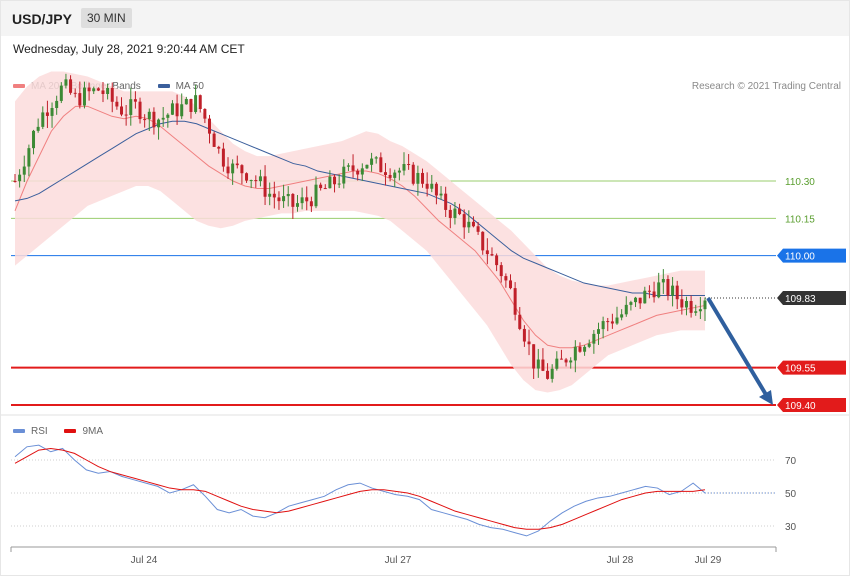 The width and height of the screenshot is (850, 576). What do you see at coordinates (620, 560) in the screenshot?
I see `x-tick-label: Jul 28` at bounding box center [620, 560].